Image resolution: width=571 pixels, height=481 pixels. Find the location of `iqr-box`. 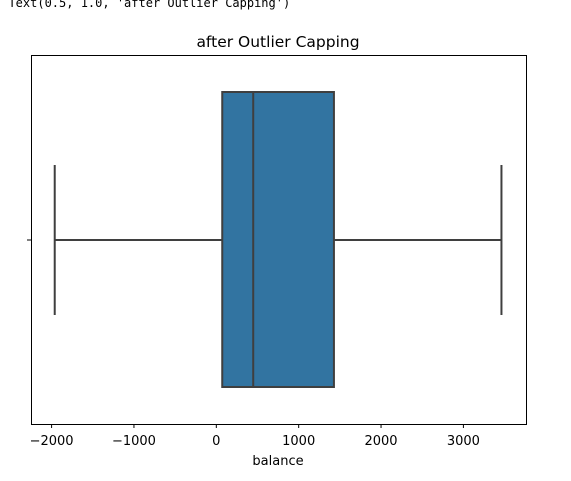

iqr-box is located at coordinates (278, 239).